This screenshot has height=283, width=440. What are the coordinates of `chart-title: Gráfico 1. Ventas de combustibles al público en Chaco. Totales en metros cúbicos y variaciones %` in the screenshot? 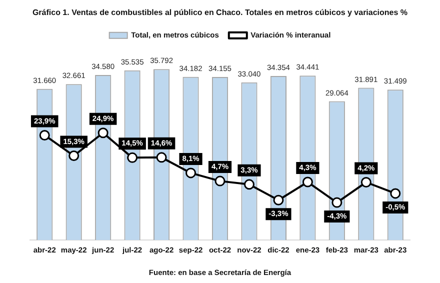 It's located at (220, 13).